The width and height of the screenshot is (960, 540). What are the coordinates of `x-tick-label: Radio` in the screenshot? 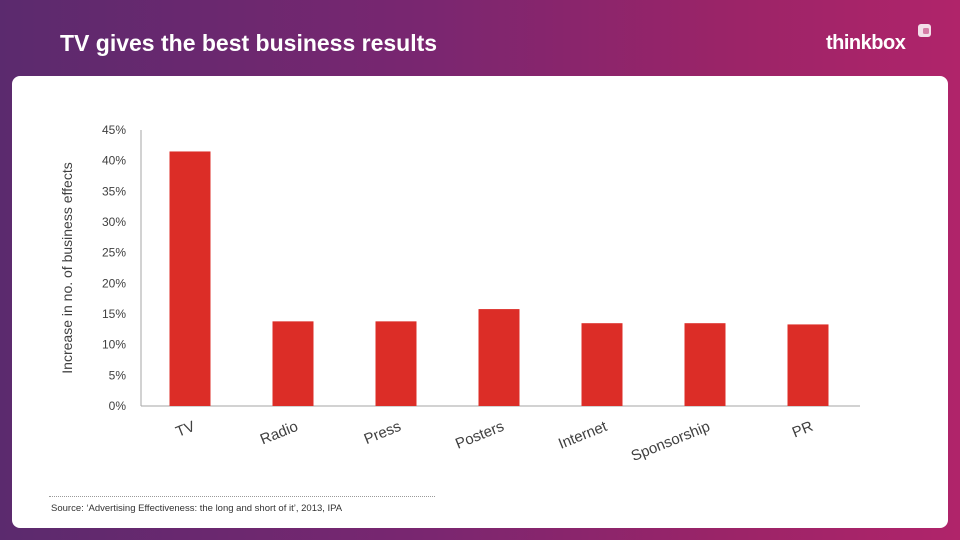 It's located at (279, 433).